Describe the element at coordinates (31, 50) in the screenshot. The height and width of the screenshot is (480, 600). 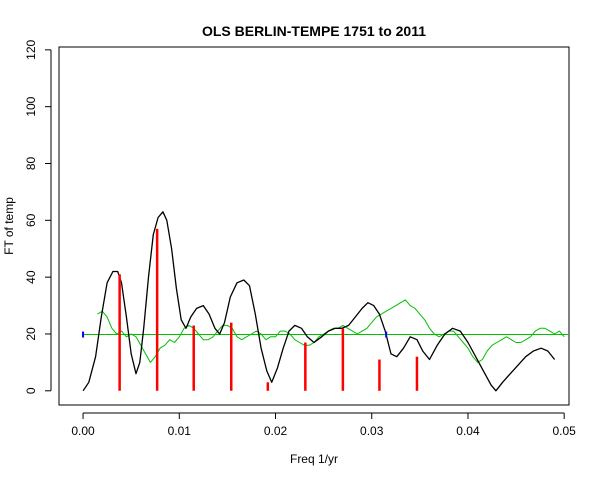
I see `y-tick-label: 120` at that location.